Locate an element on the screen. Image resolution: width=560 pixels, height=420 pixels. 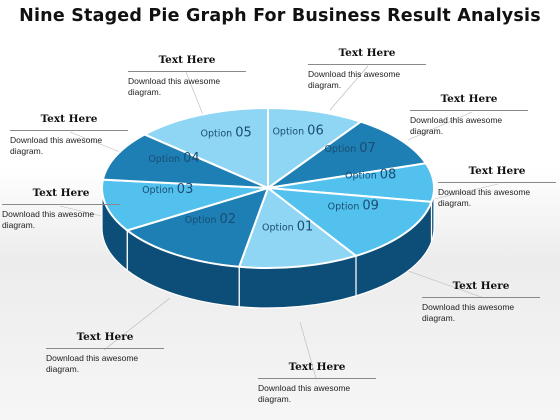
callout-3: Text Here Download this awesome diagram. is located at coordinates (469, 114).